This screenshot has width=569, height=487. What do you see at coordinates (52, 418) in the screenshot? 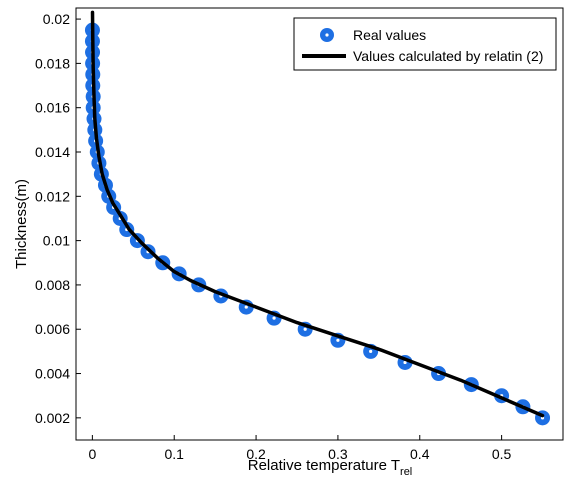
I see `y-tick-label: 0.002` at bounding box center [52, 418].